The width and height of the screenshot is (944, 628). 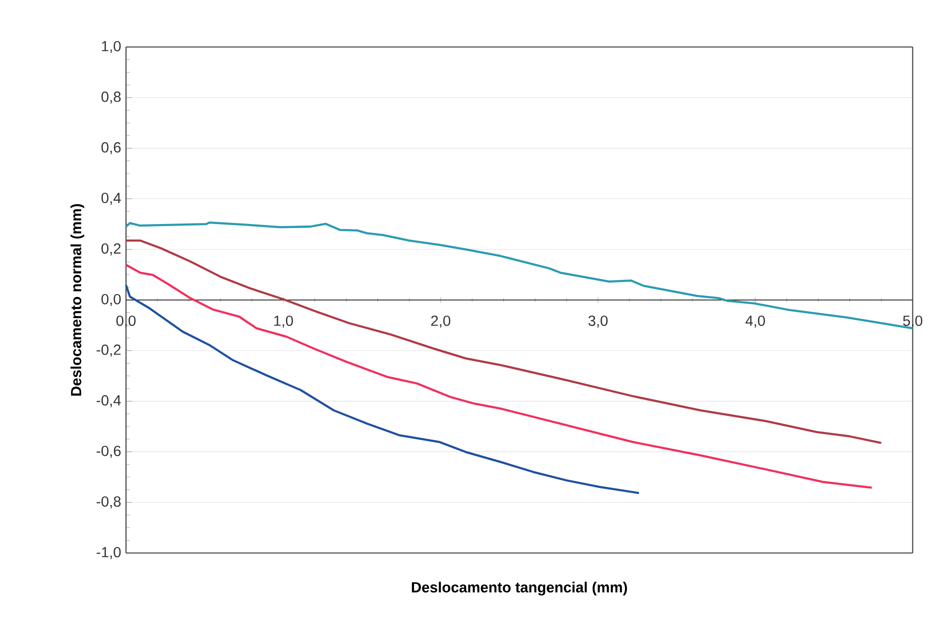 What do you see at coordinates (108, 401) in the screenshot?
I see `y-tick-label: -0,4` at bounding box center [108, 401].